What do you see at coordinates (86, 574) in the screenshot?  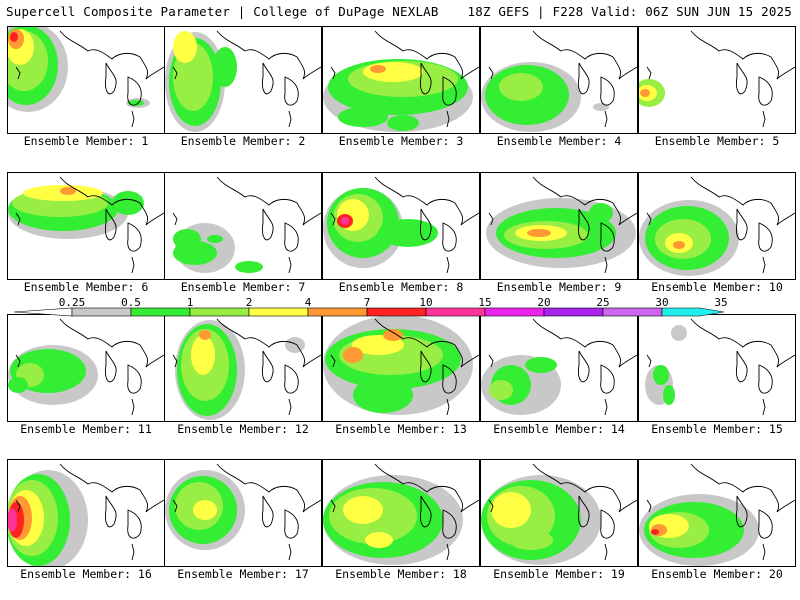 I see `member-label: Ensemble Member: 16` at bounding box center [86, 574].